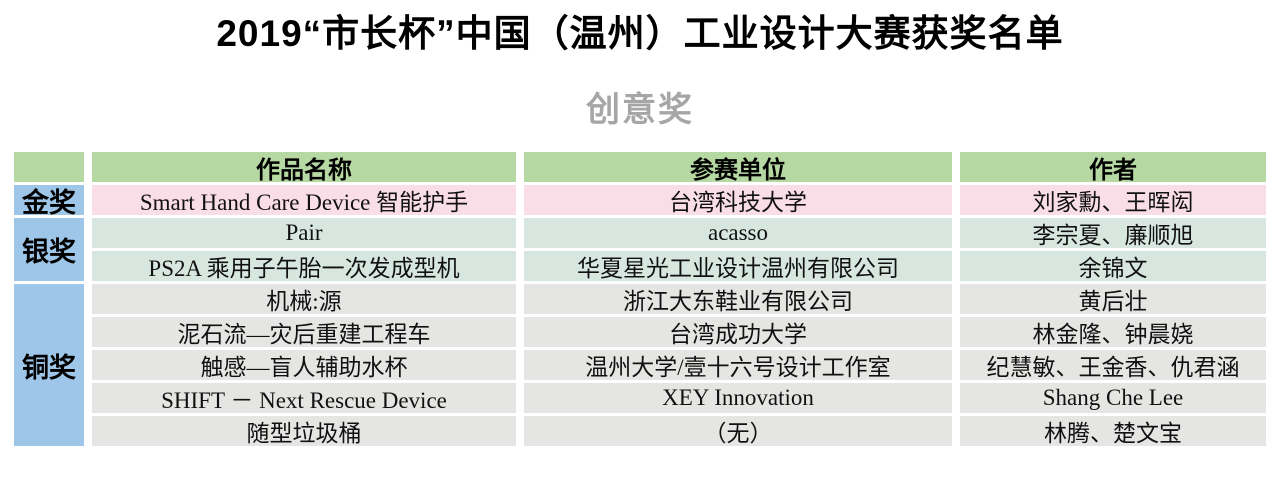 The image size is (1280, 478). What do you see at coordinates (304, 332) in the screenshot?
I see `cell-work: 泥石流—灾后重建工程车` at bounding box center [304, 332].